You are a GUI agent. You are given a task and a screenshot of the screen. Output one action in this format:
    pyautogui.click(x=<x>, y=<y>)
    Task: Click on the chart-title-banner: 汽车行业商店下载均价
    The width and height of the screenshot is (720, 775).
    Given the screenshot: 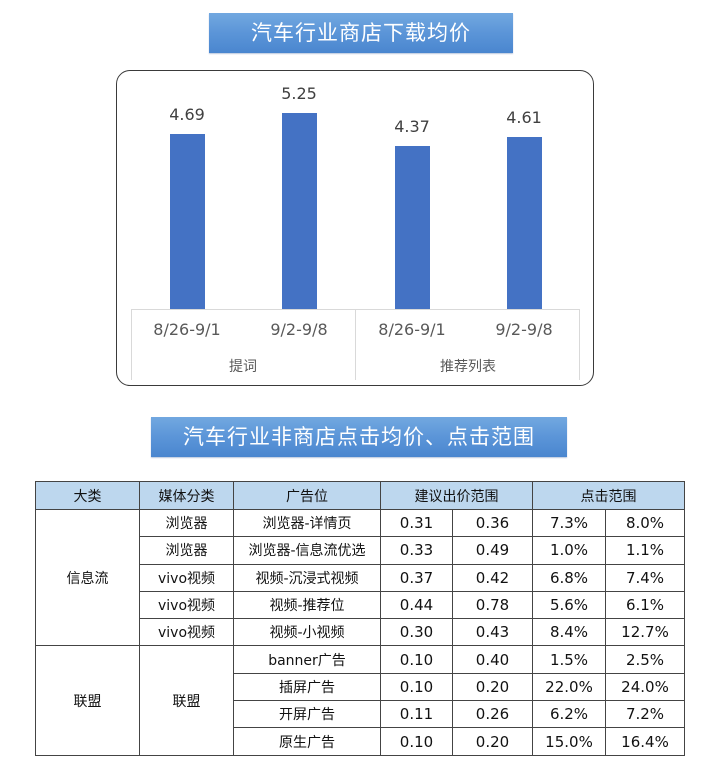 What is the action you would take?
    pyautogui.click(x=361, y=33)
    